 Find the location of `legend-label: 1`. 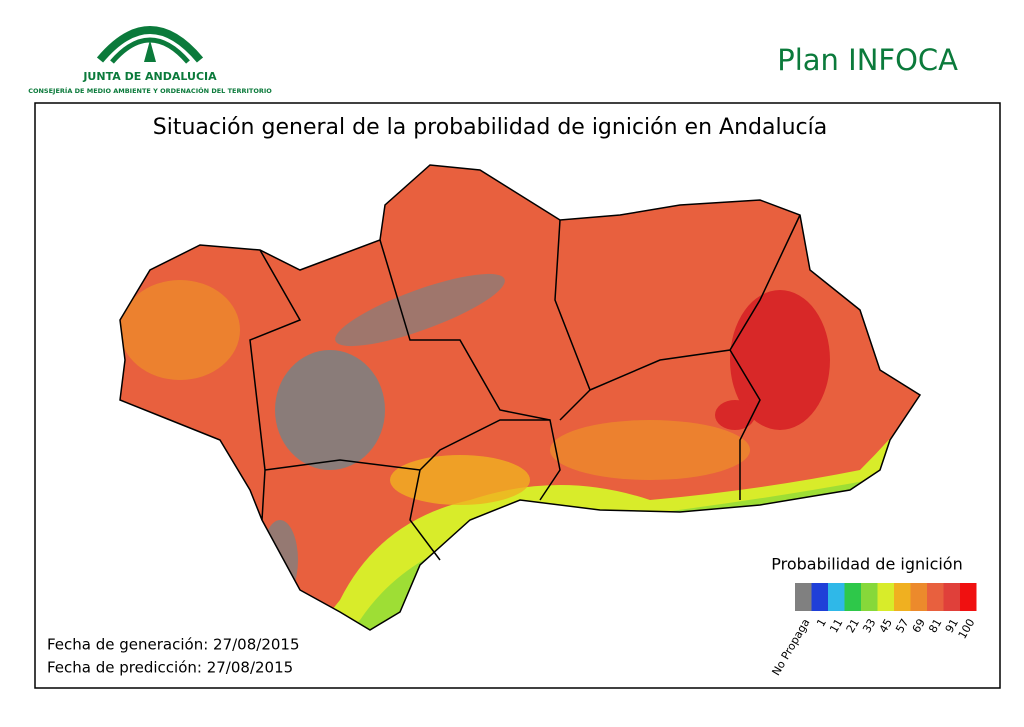

legend-label: 1 is located at coordinates (821, 623).